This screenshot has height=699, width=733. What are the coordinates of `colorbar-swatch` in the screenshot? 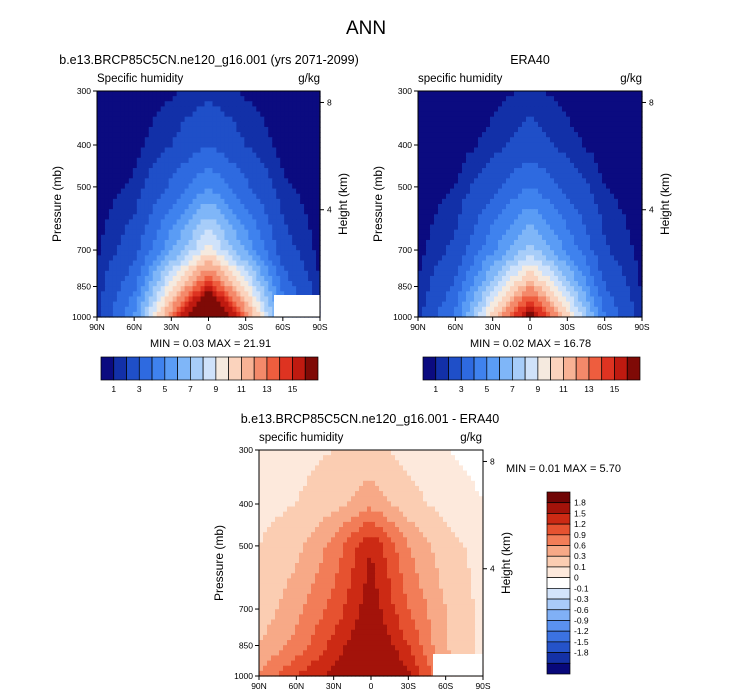 It's located at (133, 368).